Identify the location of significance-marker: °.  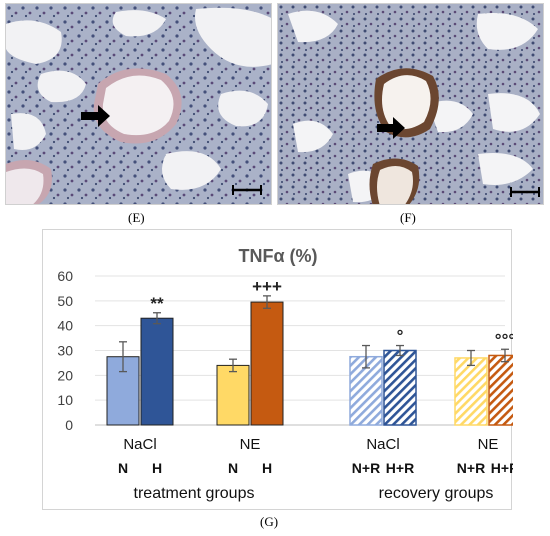
(400, 336).